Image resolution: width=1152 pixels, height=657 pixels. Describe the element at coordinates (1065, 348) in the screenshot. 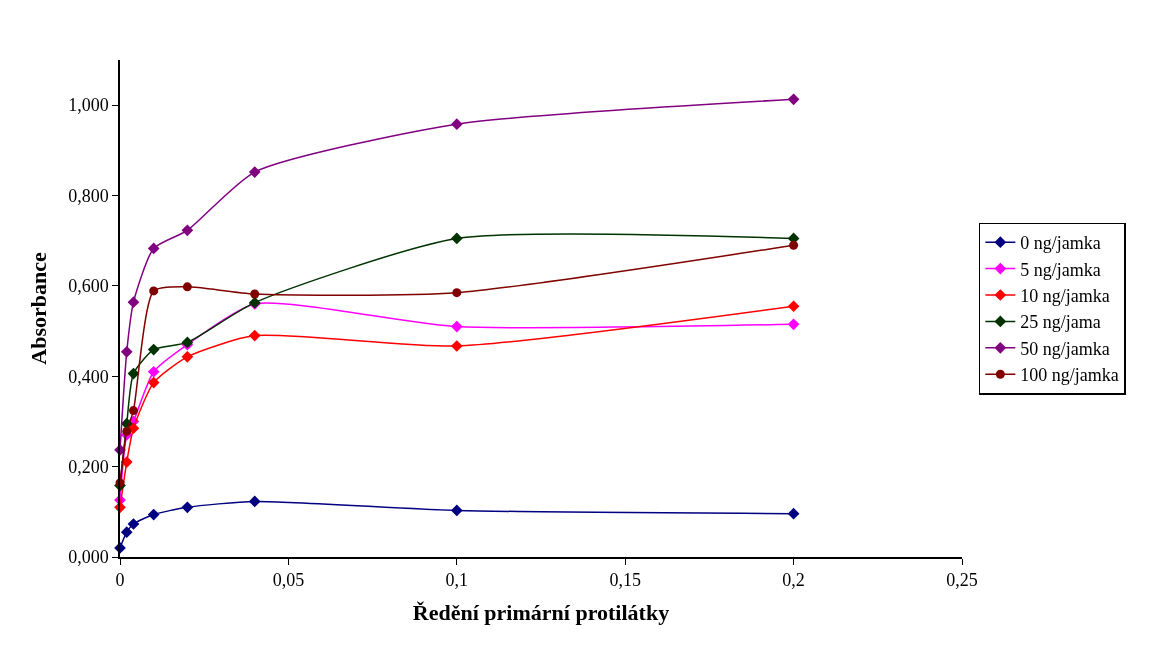

I see `legend-label: 50 ng/jamka` at that location.